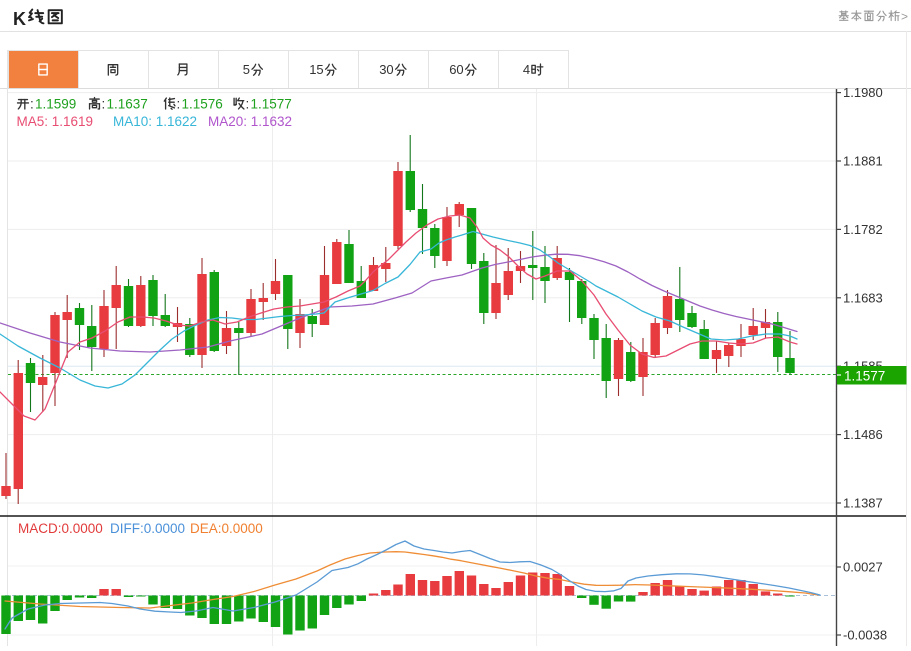  I want to click on svg-text: 0.0027, so click(863, 567).